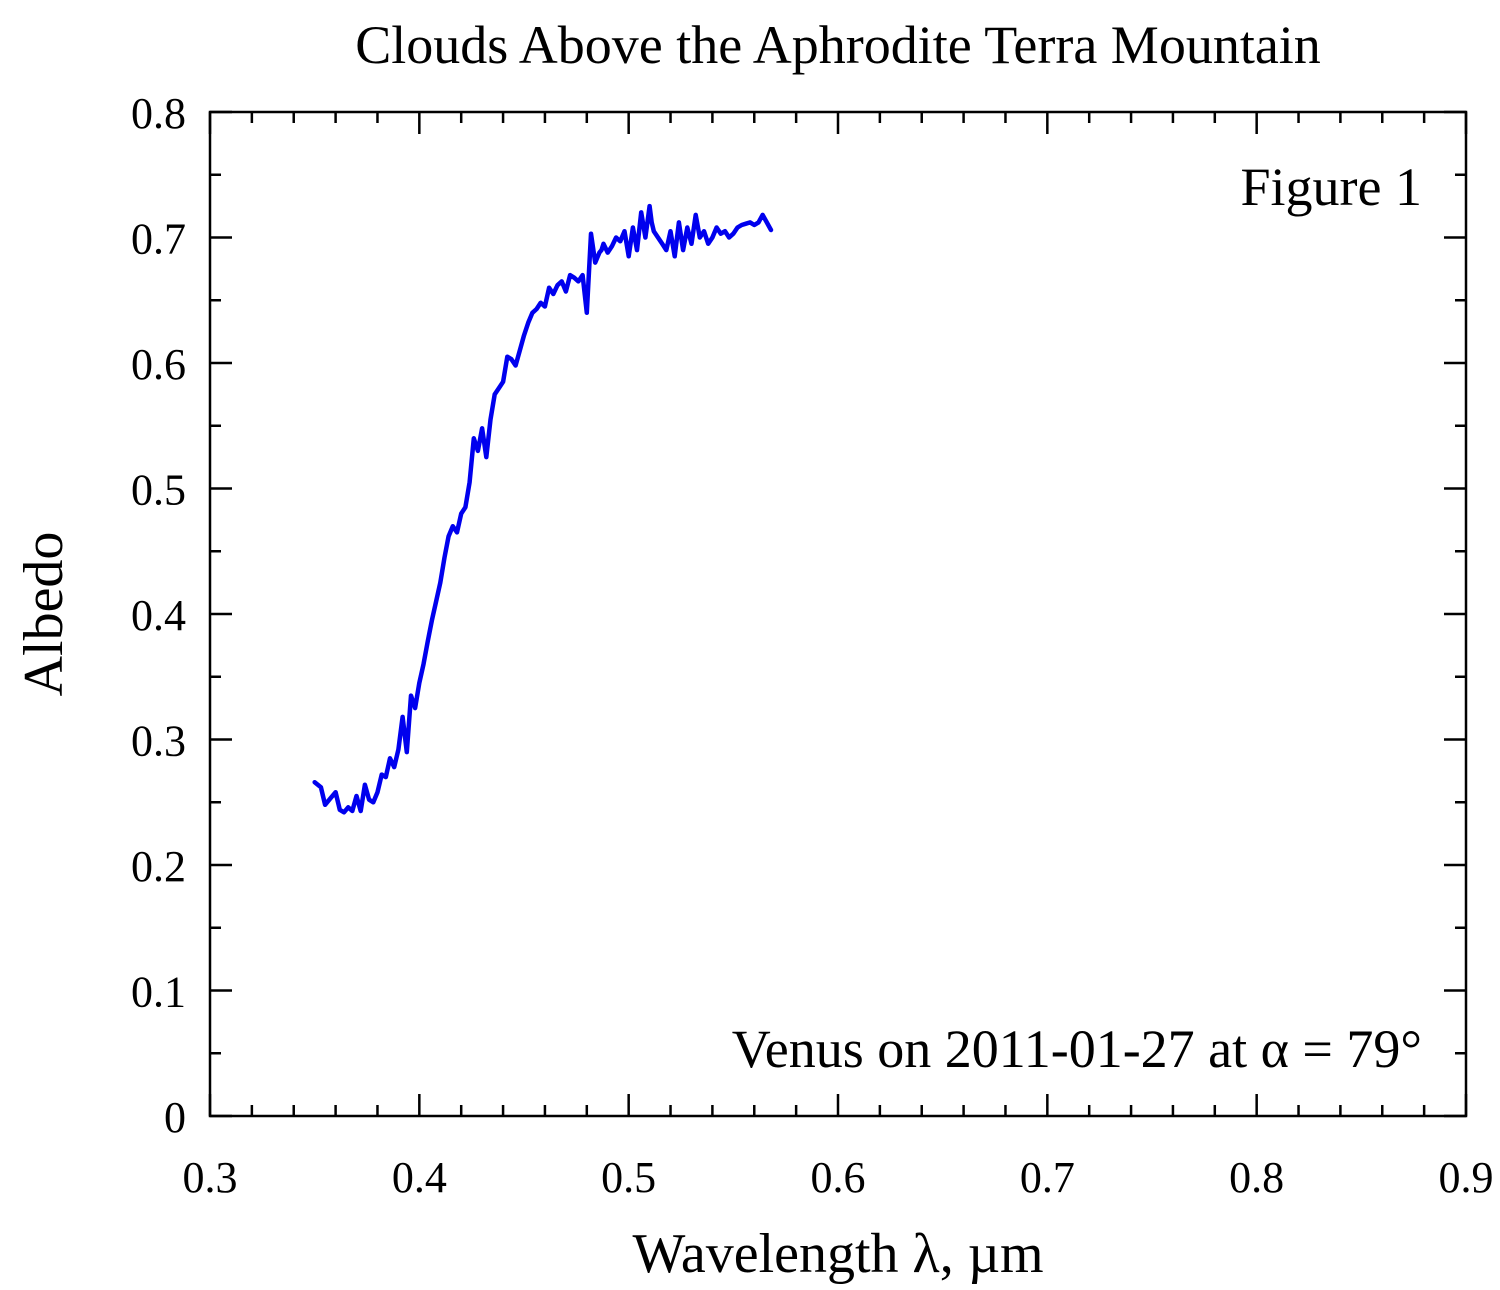 This screenshot has height=1290, width=1500. What do you see at coordinates (628, 1177) in the screenshot?
I see `x-tick-label: 0.5` at bounding box center [628, 1177].